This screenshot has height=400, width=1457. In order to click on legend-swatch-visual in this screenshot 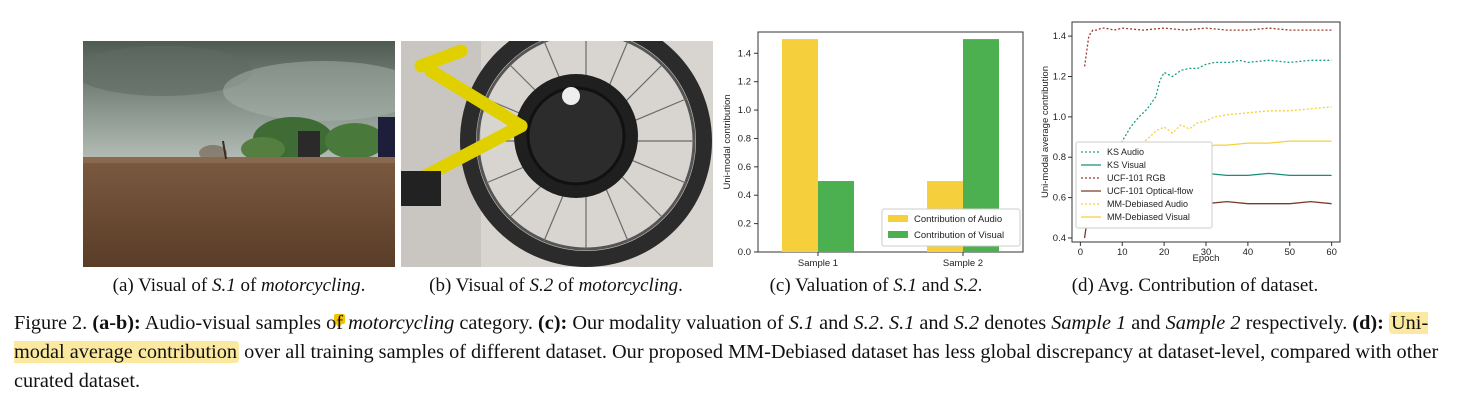, I will do `click(898, 234)`.